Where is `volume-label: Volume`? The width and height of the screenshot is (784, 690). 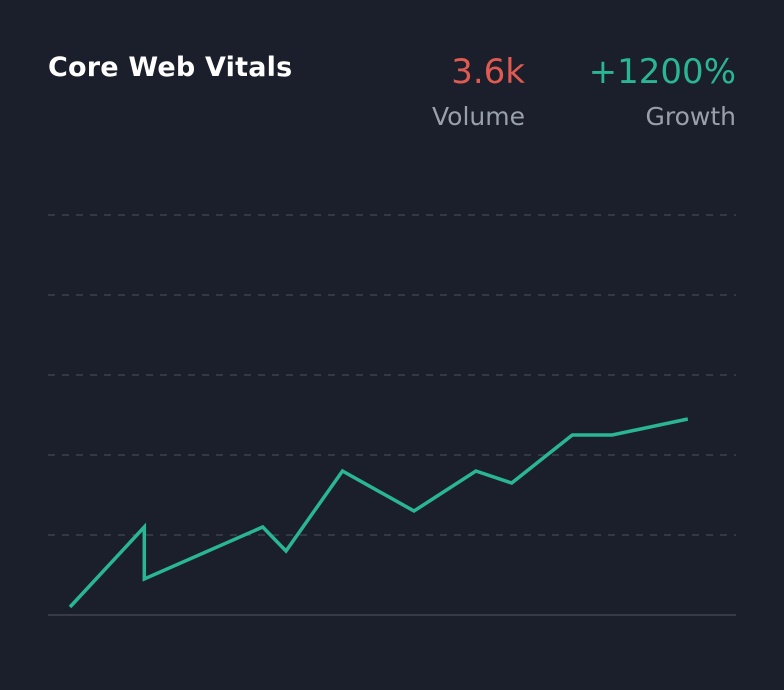 volume-label: Volume is located at coordinates (478, 116).